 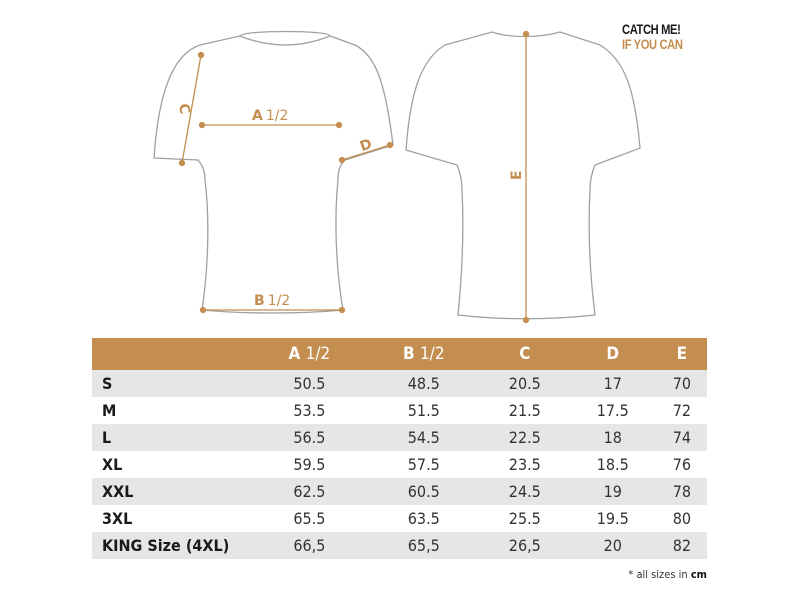 What do you see at coordinates (309, 464) in the screenshot?
I see `measurement-cell: 59.5` at bounding box center [309, 464].